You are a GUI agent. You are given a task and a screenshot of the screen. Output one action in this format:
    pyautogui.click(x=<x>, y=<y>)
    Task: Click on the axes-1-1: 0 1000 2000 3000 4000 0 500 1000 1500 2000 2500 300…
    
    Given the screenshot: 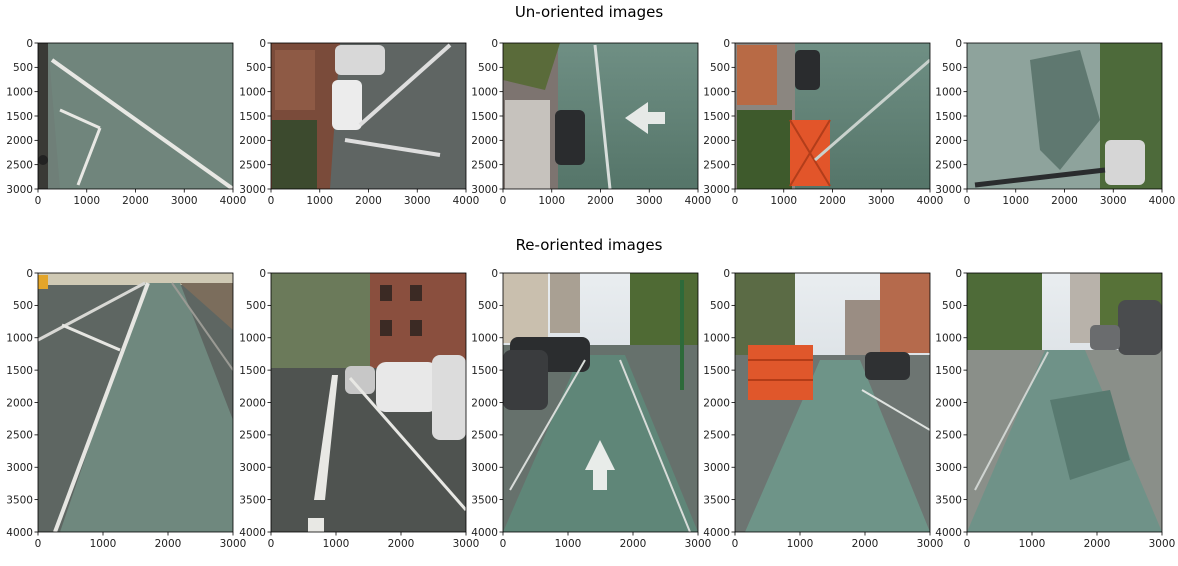 What is the action you would take?
    pyautogui.click(x=126, y=122)
    